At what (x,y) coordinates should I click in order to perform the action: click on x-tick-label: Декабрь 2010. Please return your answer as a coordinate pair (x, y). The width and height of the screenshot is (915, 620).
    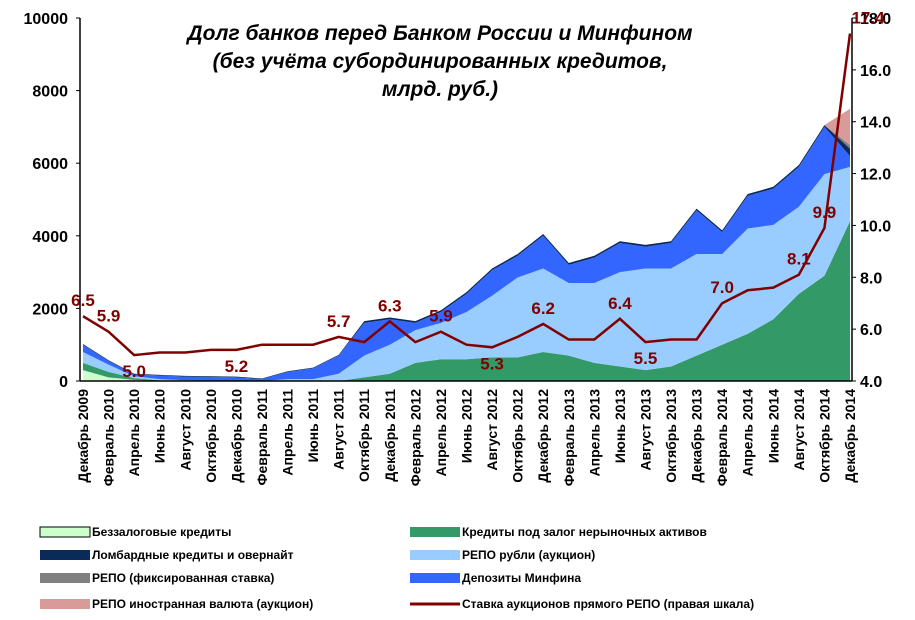
    Looking at the image, I should click on (236, 436).